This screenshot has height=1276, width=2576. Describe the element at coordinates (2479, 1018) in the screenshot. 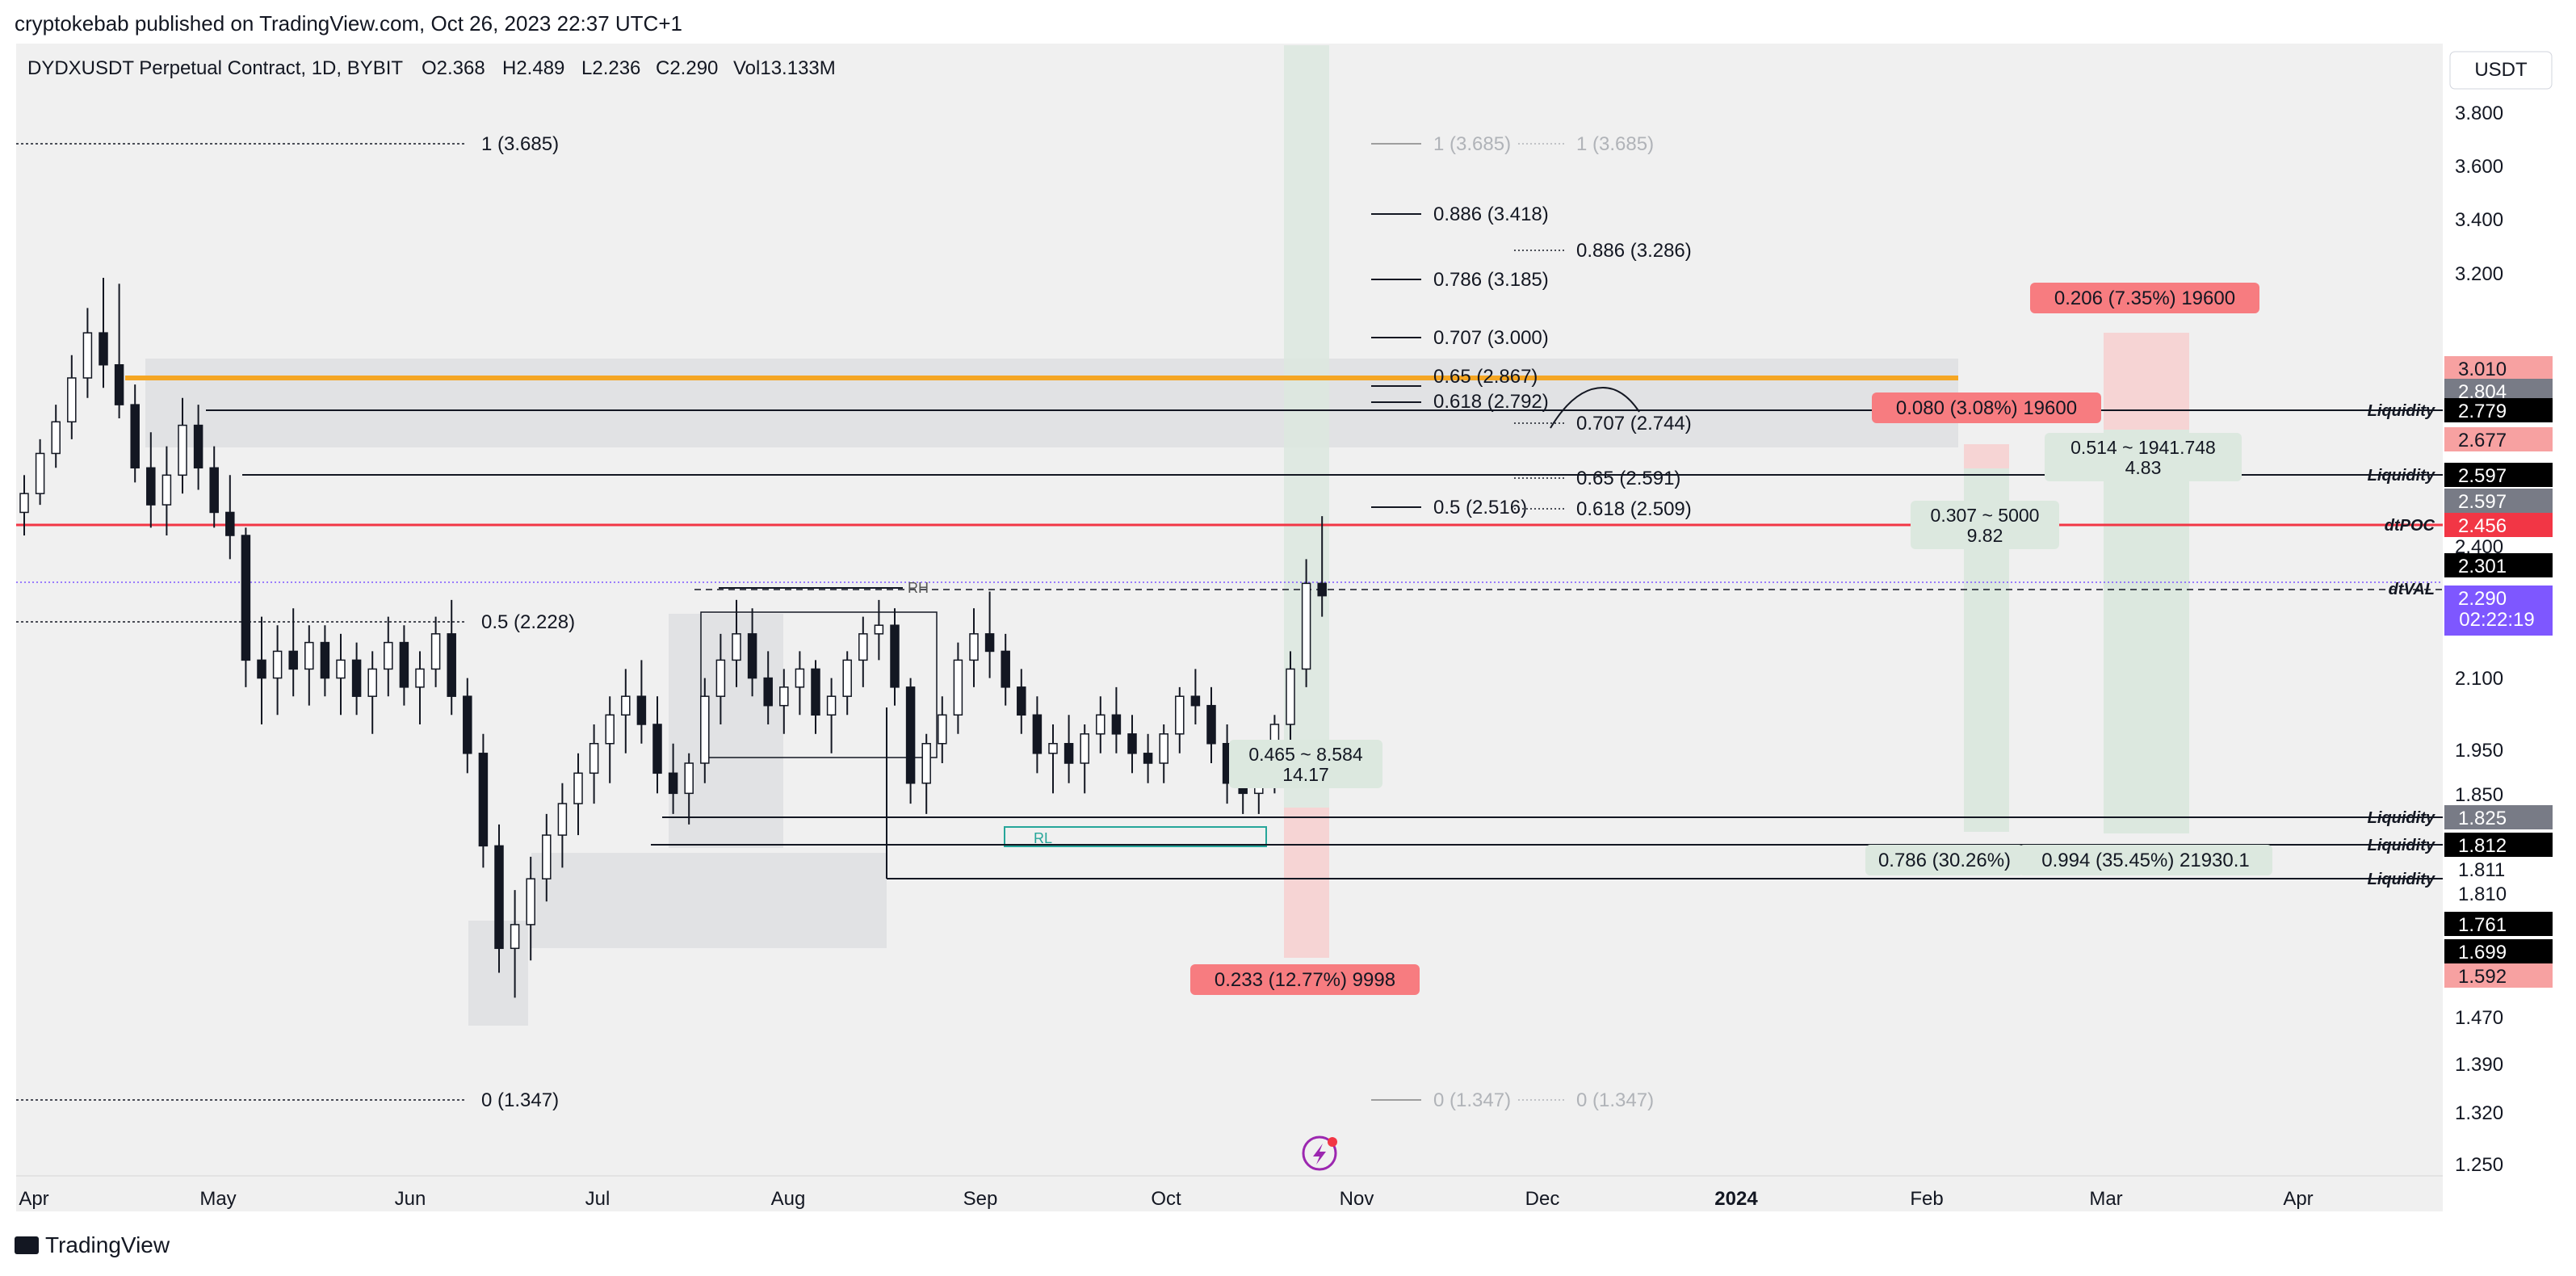

I see `y-tick-1470: 1.470` at that location.